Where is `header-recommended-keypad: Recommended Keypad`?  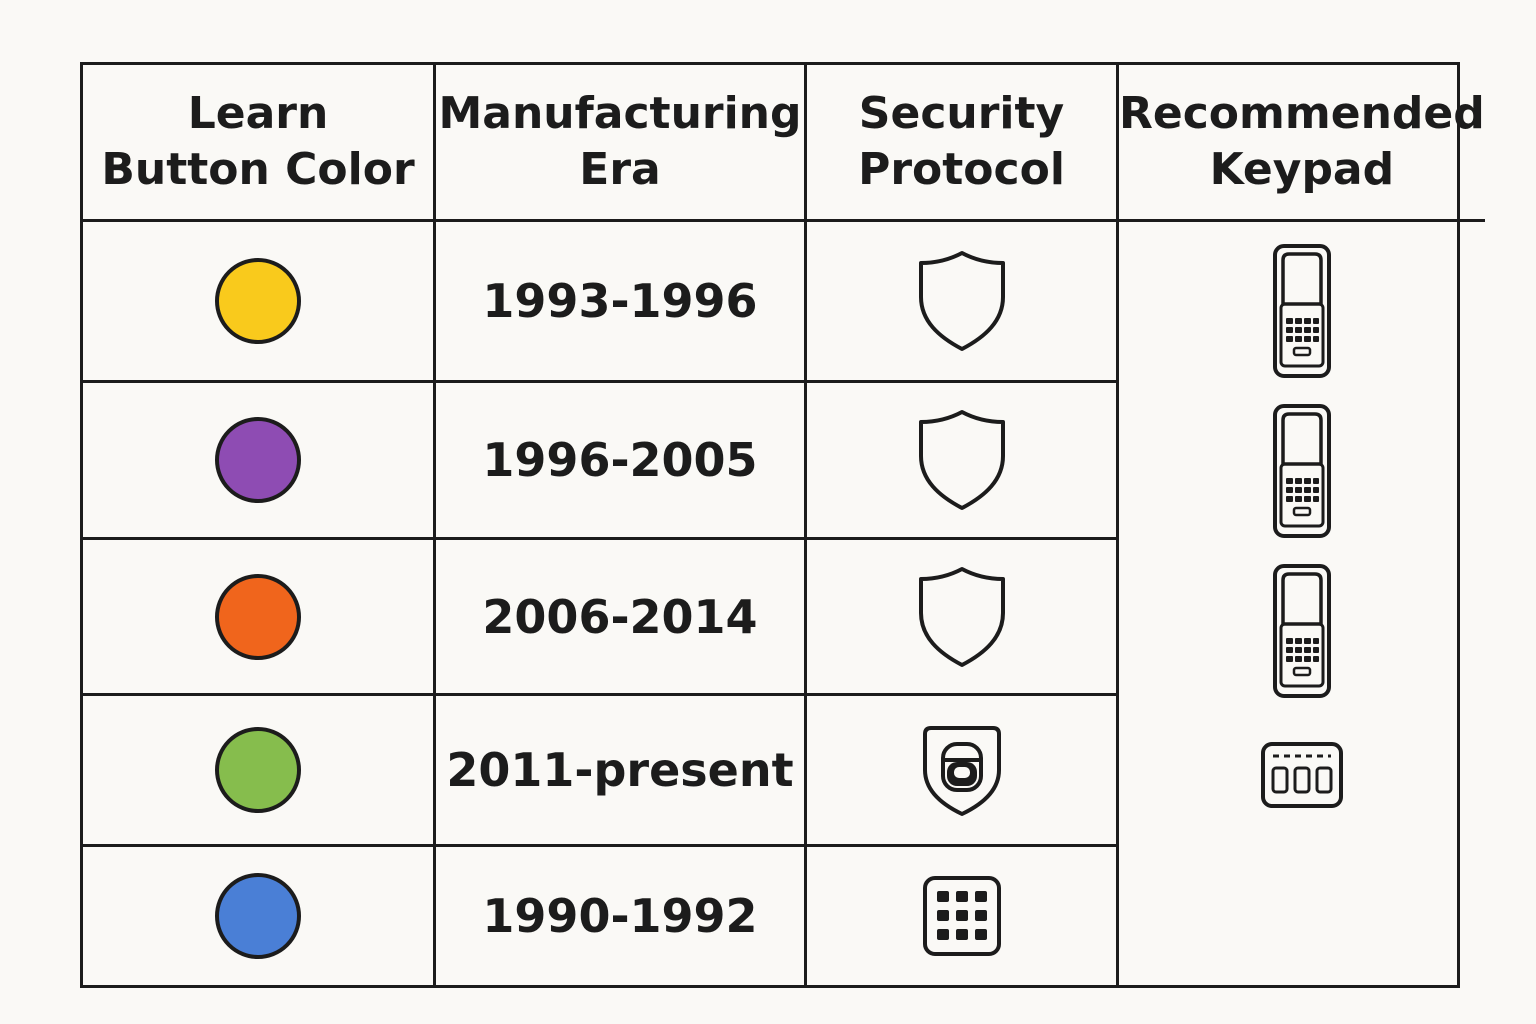
header-recommended-keypad: Recommended Keypad is located at coordinates (1302, 143).